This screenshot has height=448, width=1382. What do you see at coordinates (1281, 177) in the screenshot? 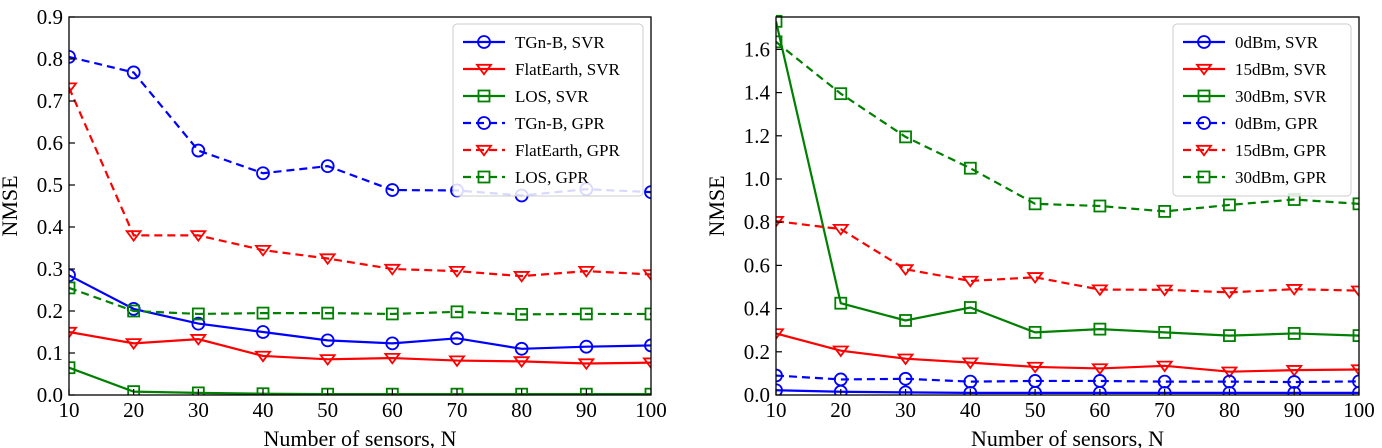
I see `legend-label: 30dBm, GPR` at bounding box center [1281, 177].